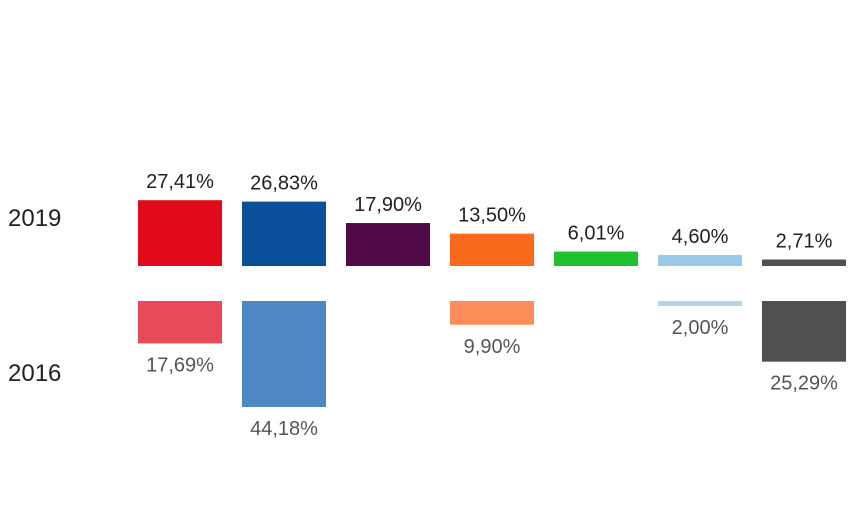 This screenshot has height=523, width=854. Describe the element at coordinates (284, 184) in the screenshot. I see `value-label-2019-1: 26,83%` at that location.